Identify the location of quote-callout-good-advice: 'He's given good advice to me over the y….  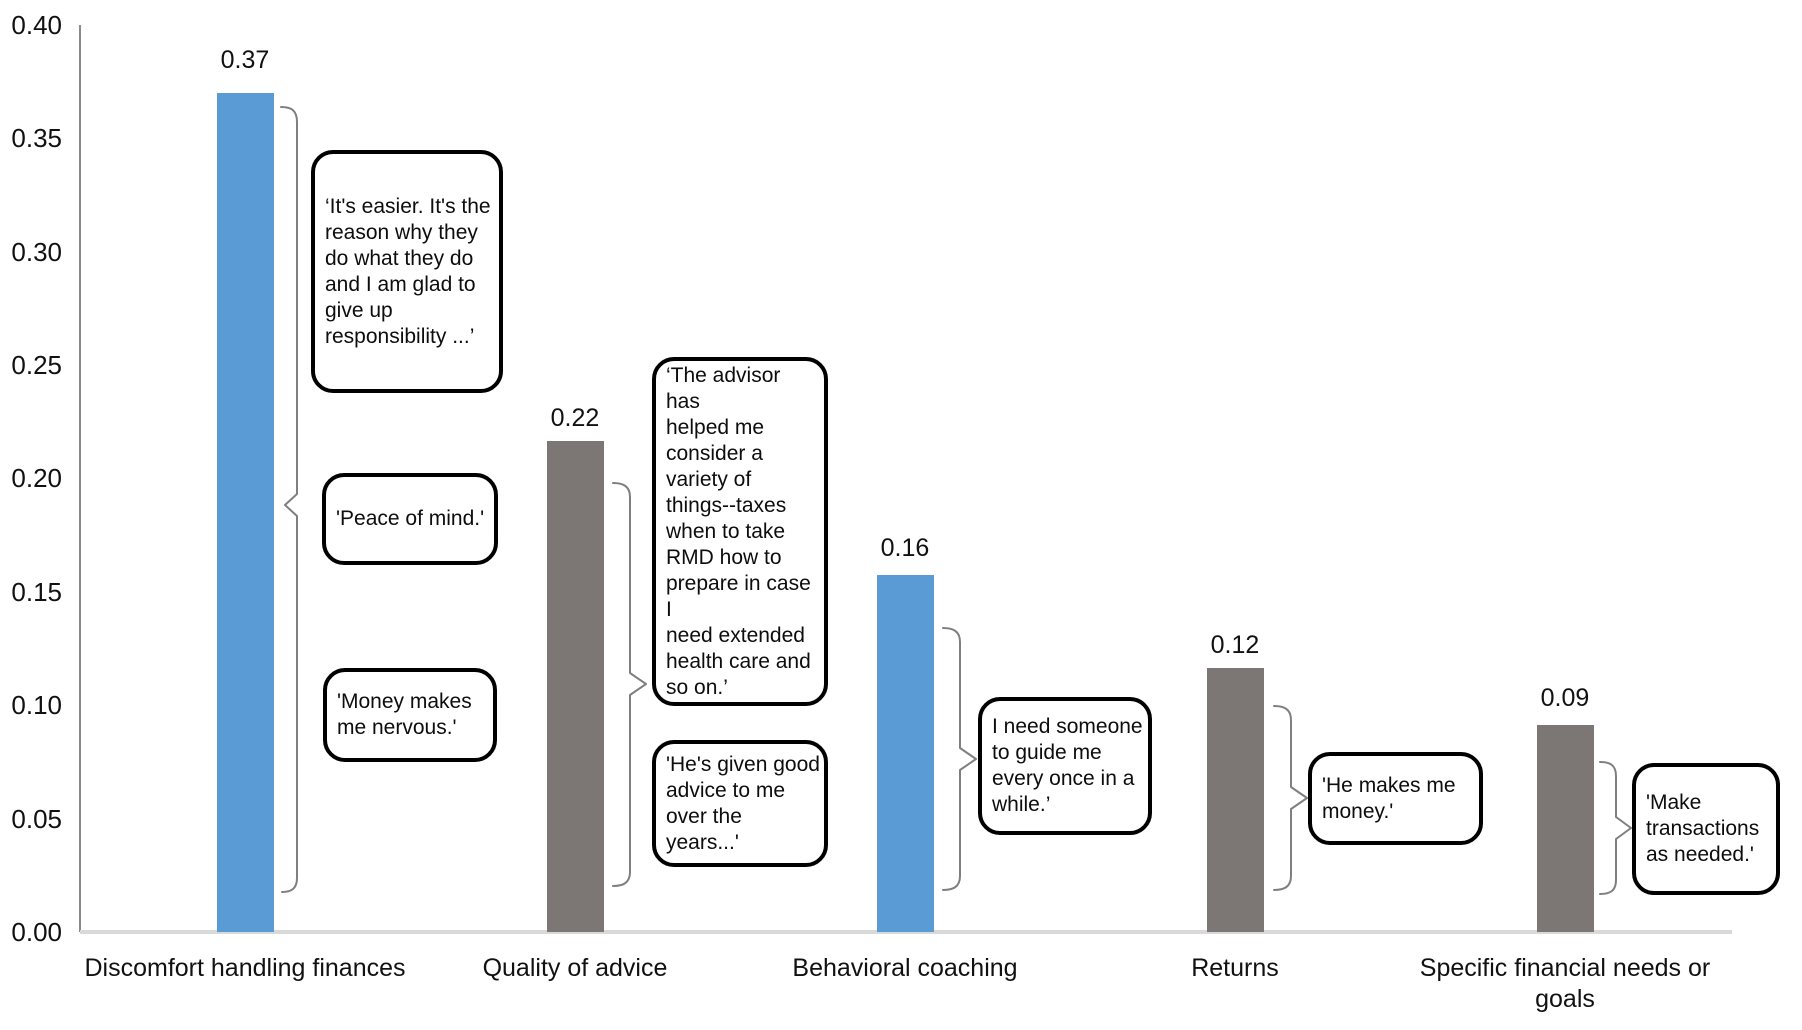
(740, 803).